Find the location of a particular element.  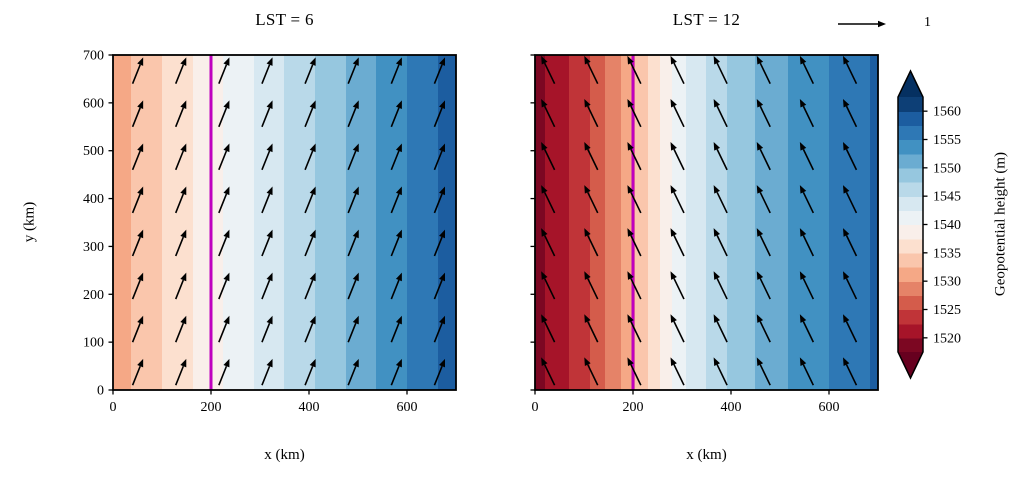

tick-label: 1525 is located at coordinates (947, 310).